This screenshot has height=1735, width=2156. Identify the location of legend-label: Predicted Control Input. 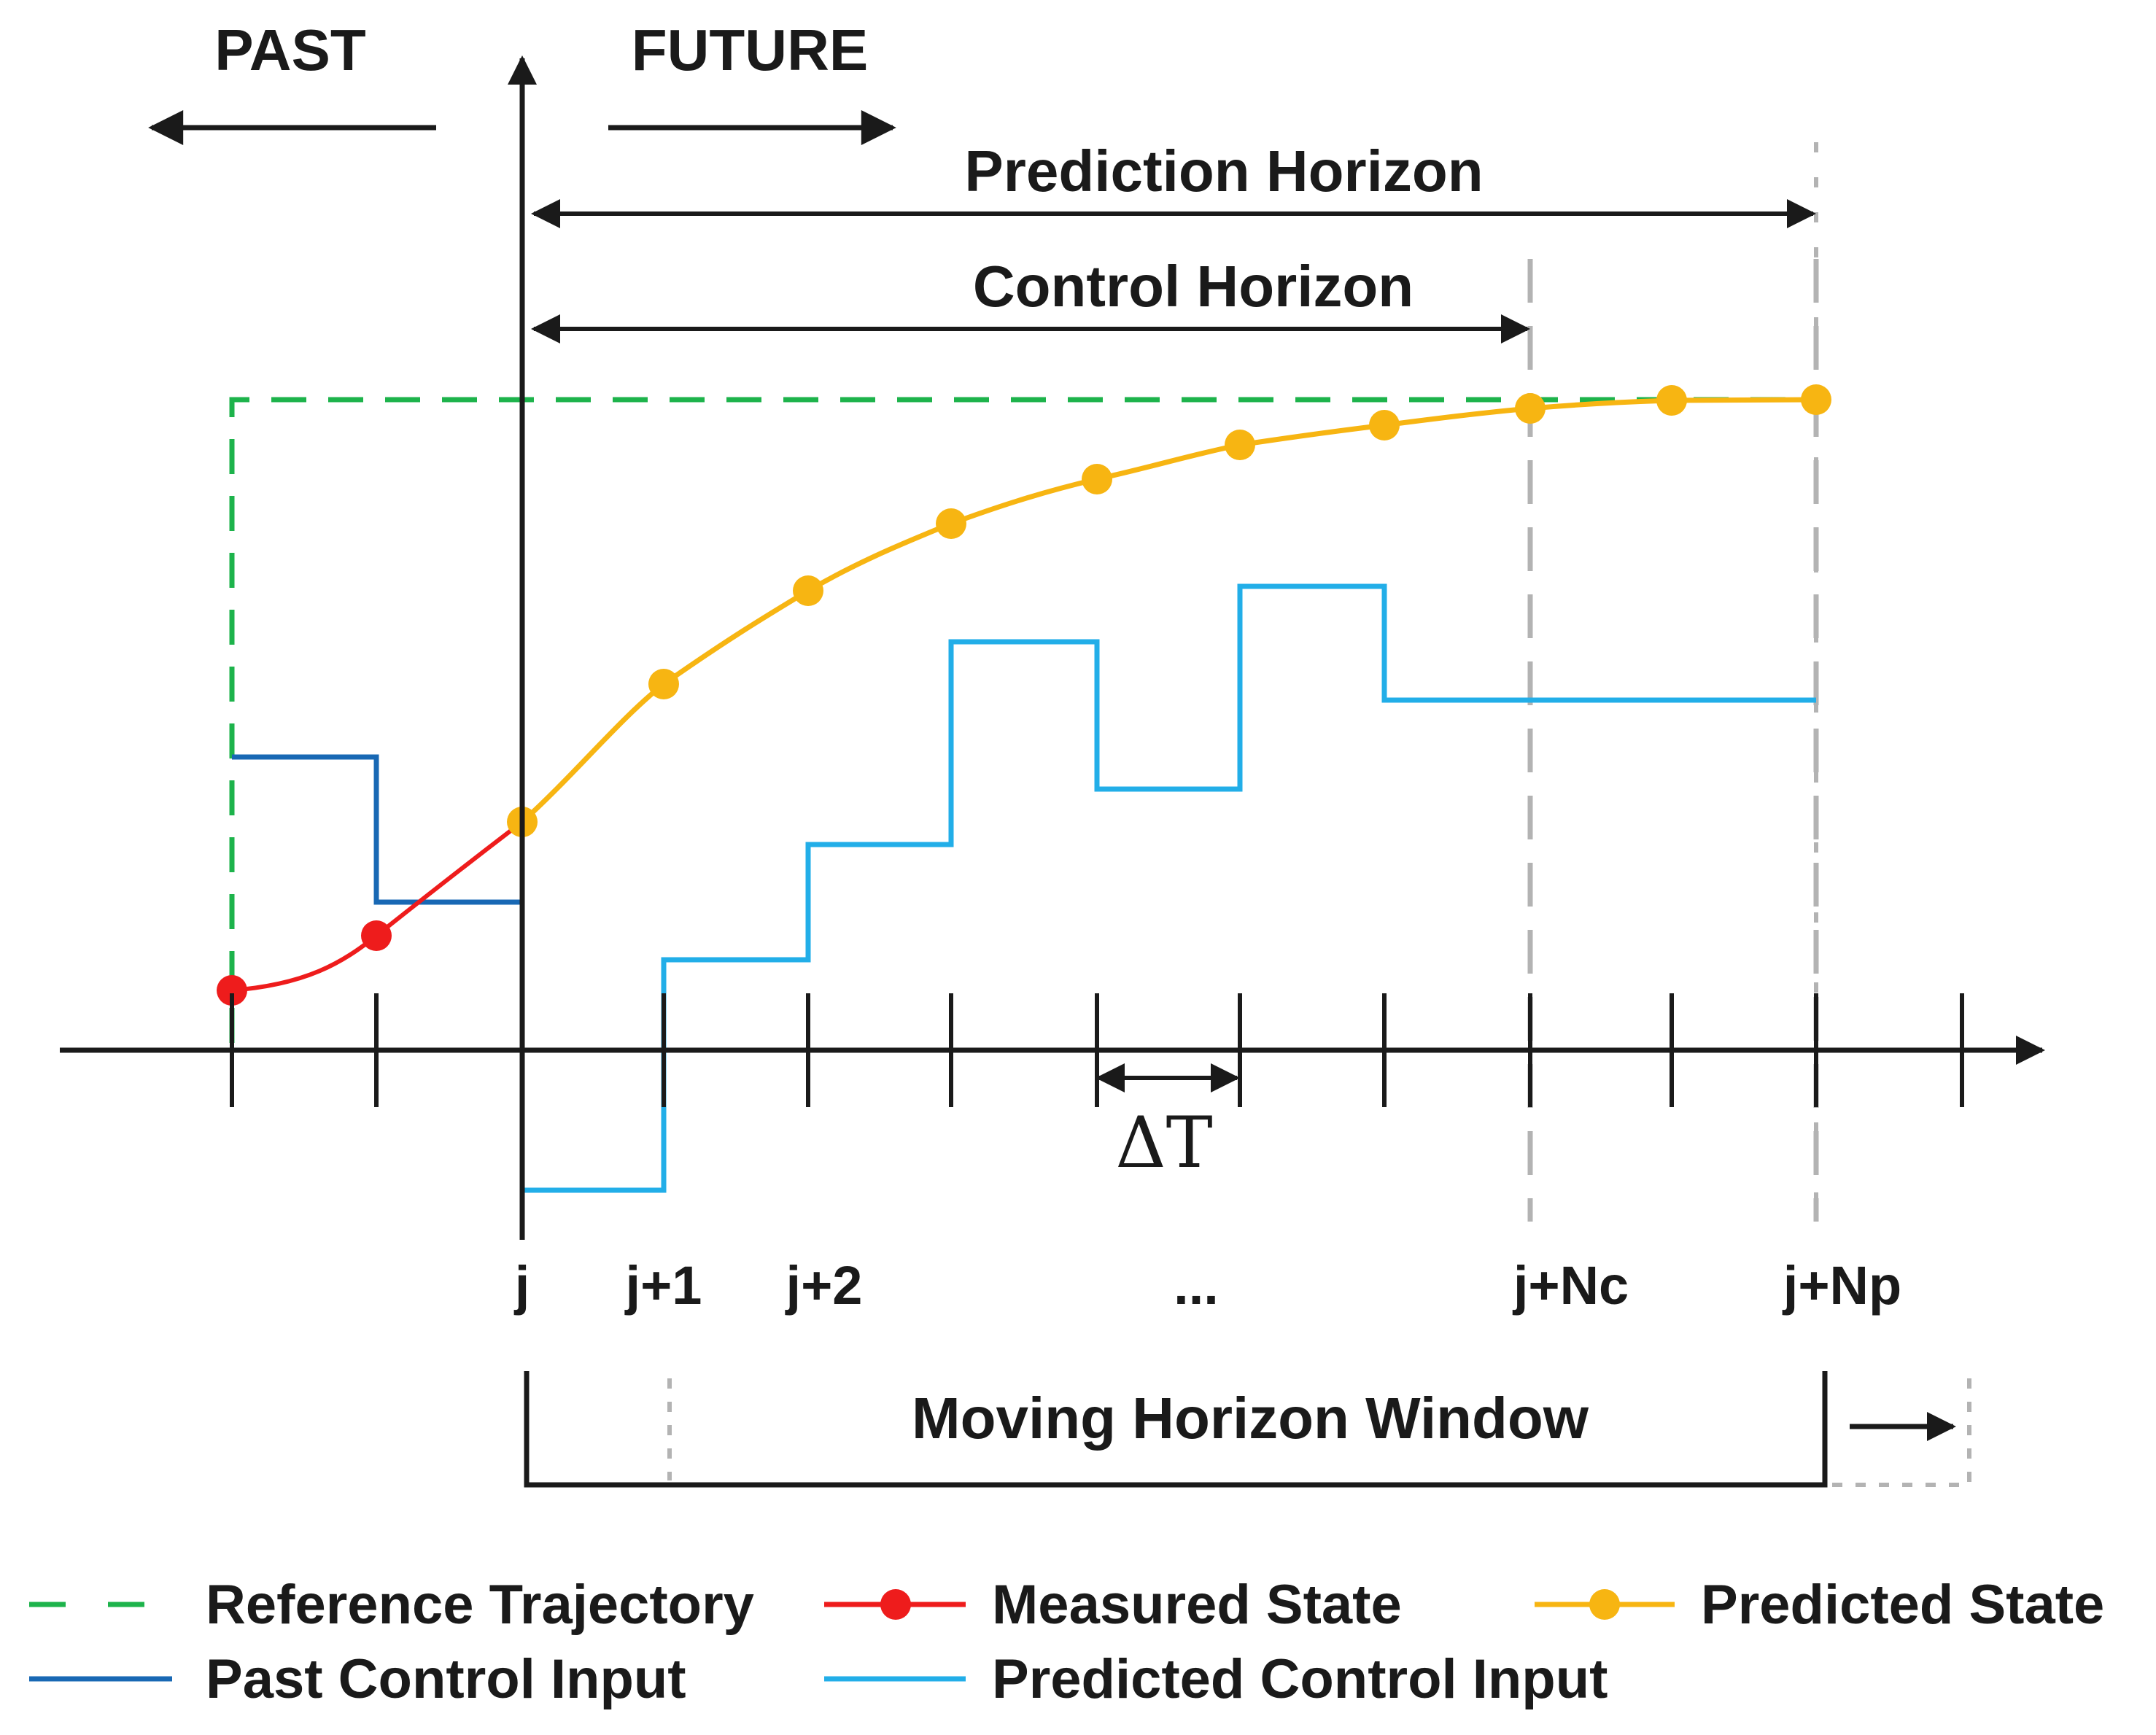
(1300, 1679).